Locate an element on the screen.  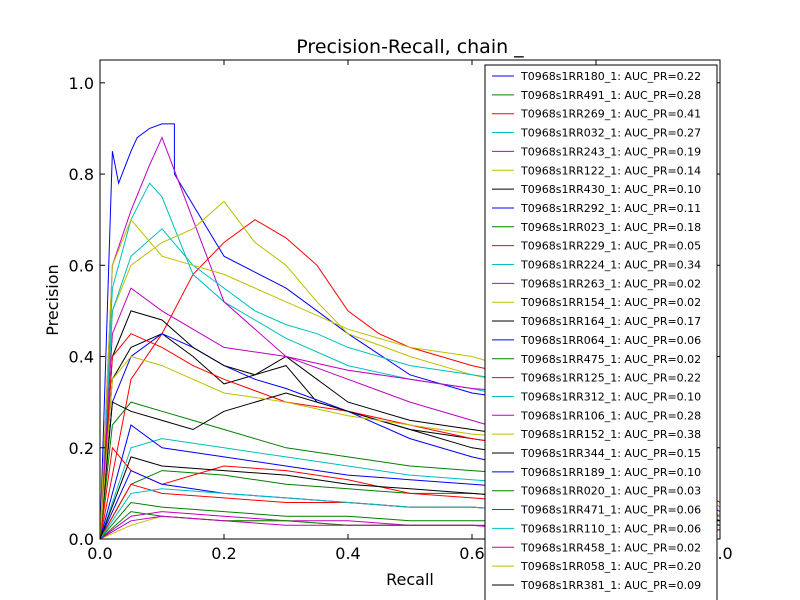
y-tick-label: 0.2 is located at coordinates (81, 448).